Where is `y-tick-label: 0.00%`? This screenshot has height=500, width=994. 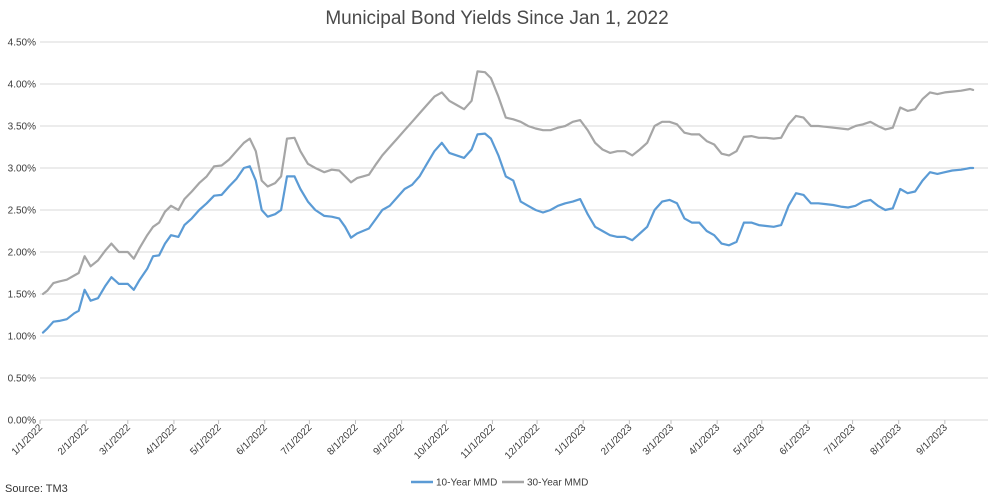
y-tick-label: 0.00% is located at coordinates (22, 421).